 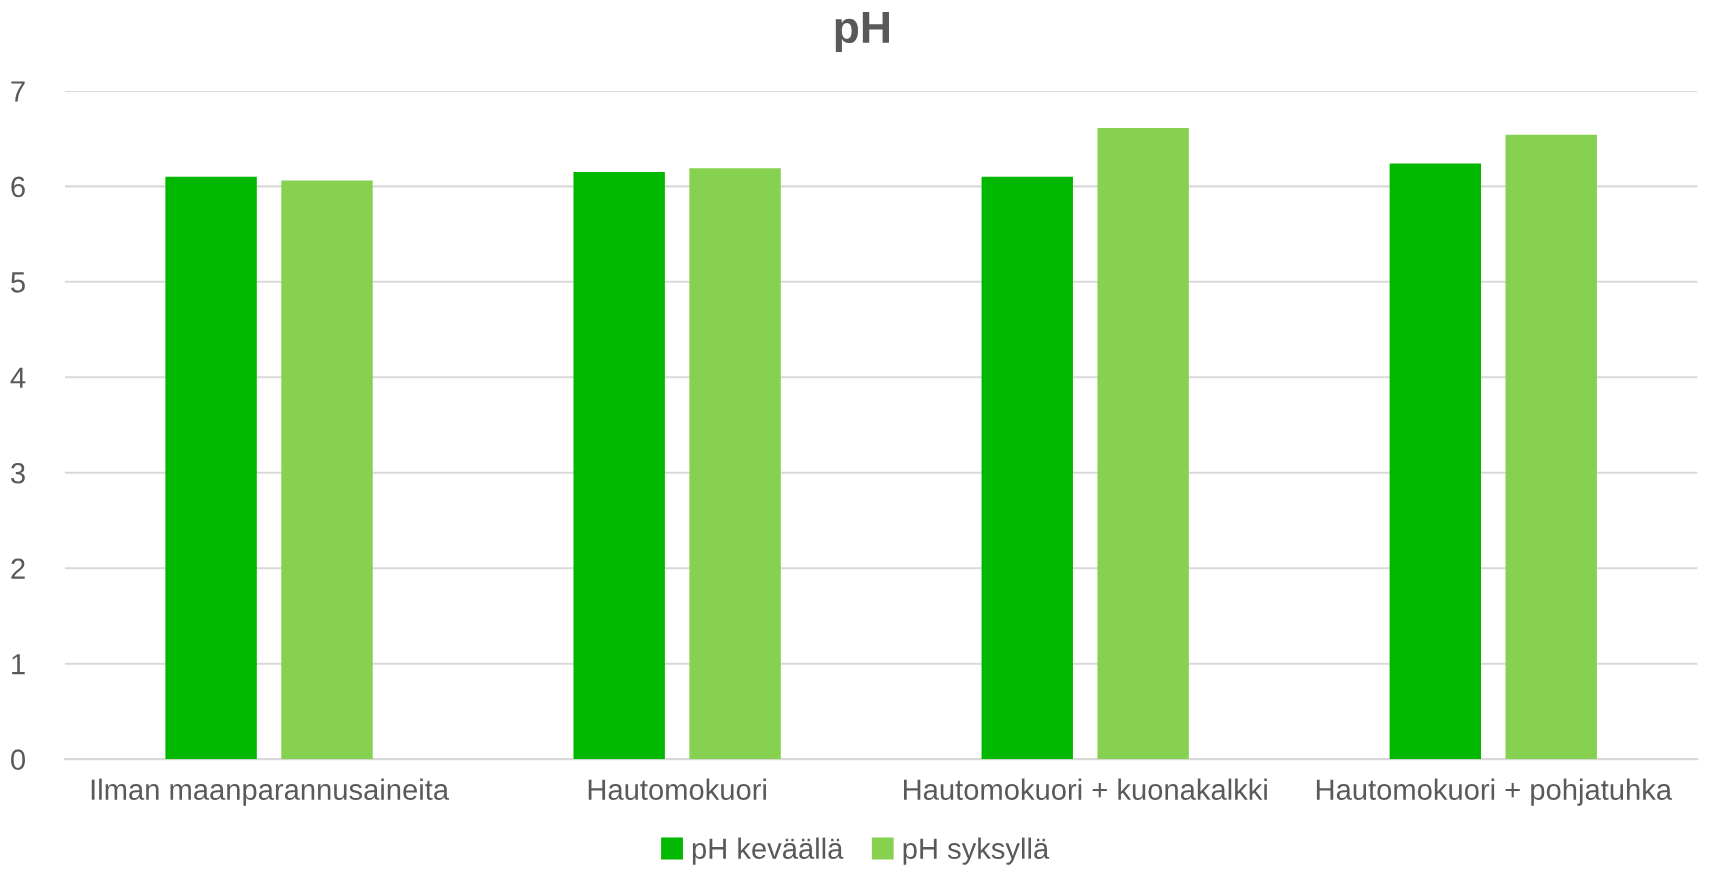 I want to click on y-tick-label: 4, so click(x=18, y=377).